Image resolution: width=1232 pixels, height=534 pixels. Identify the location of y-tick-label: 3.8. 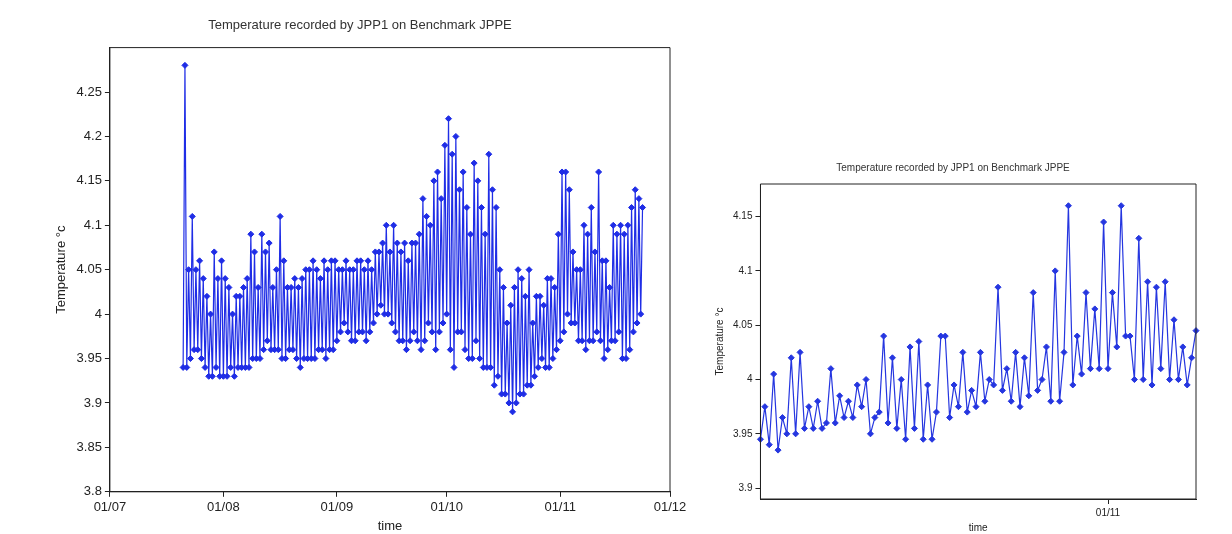
(92, 491).